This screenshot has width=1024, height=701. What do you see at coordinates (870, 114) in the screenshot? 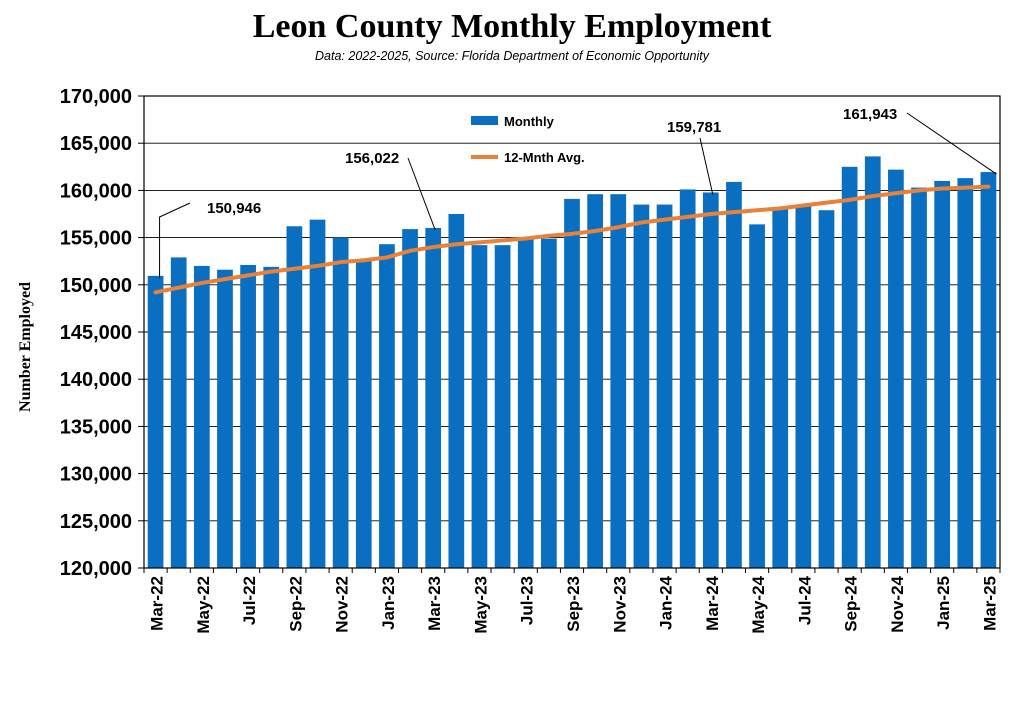
I see `annotation-label: 161,943` at bounding box center [870, 114].